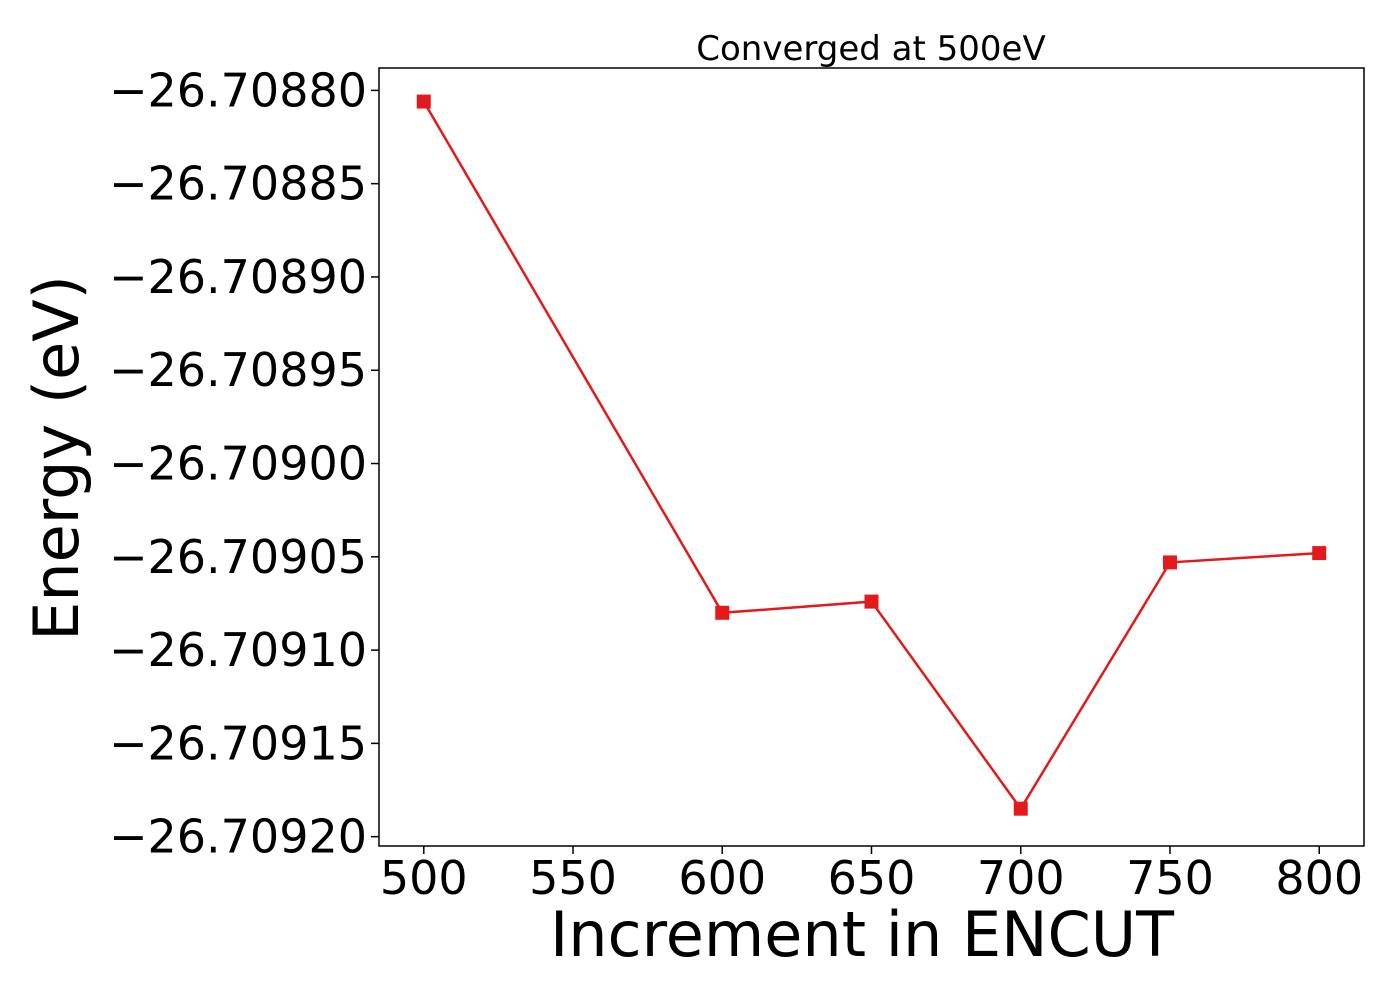  What do you see at coordinates (238, 464) in the screenshot?
I see `y-tick-label: −26.70900` at bounding box center [238, 464].